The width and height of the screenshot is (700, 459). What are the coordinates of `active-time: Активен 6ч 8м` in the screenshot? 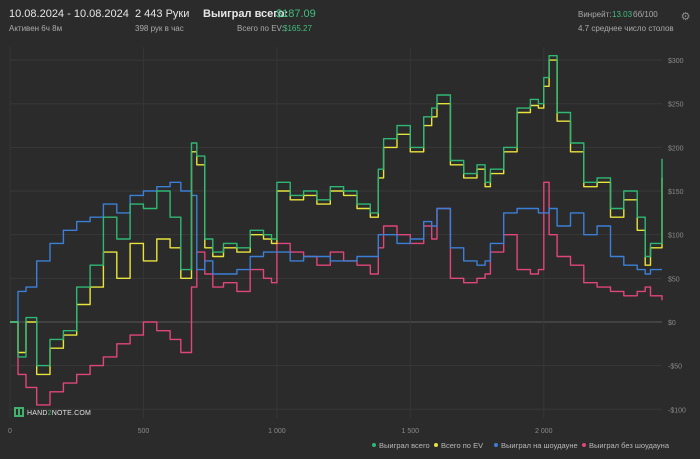 It's located at (36, 28).